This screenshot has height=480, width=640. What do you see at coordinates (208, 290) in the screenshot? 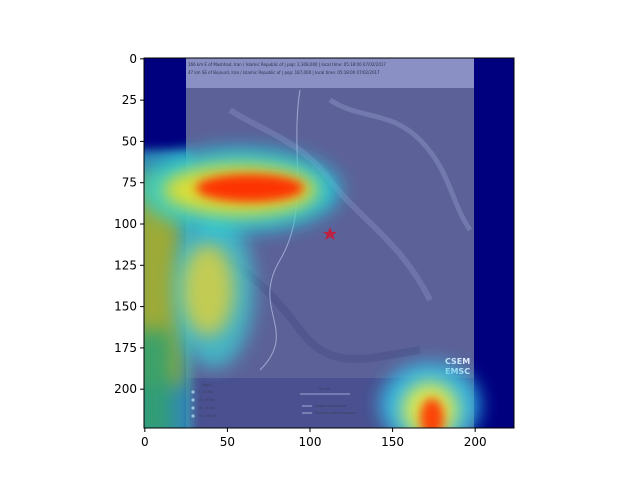
I see `heat-lobe-lower-left-inner` at bounding box center [208, 290].